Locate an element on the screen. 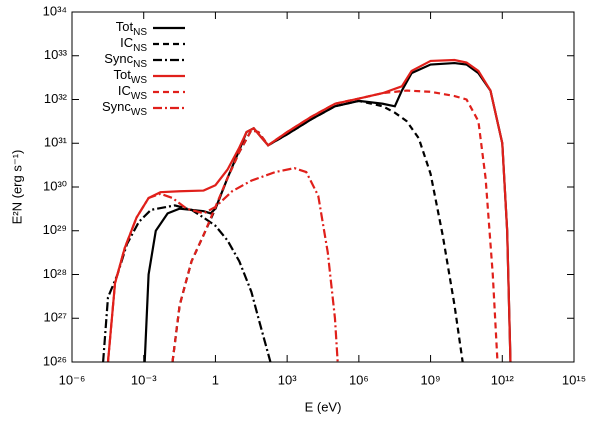  y-tick-label: 10³¹ is located at coordinates (56, 142).